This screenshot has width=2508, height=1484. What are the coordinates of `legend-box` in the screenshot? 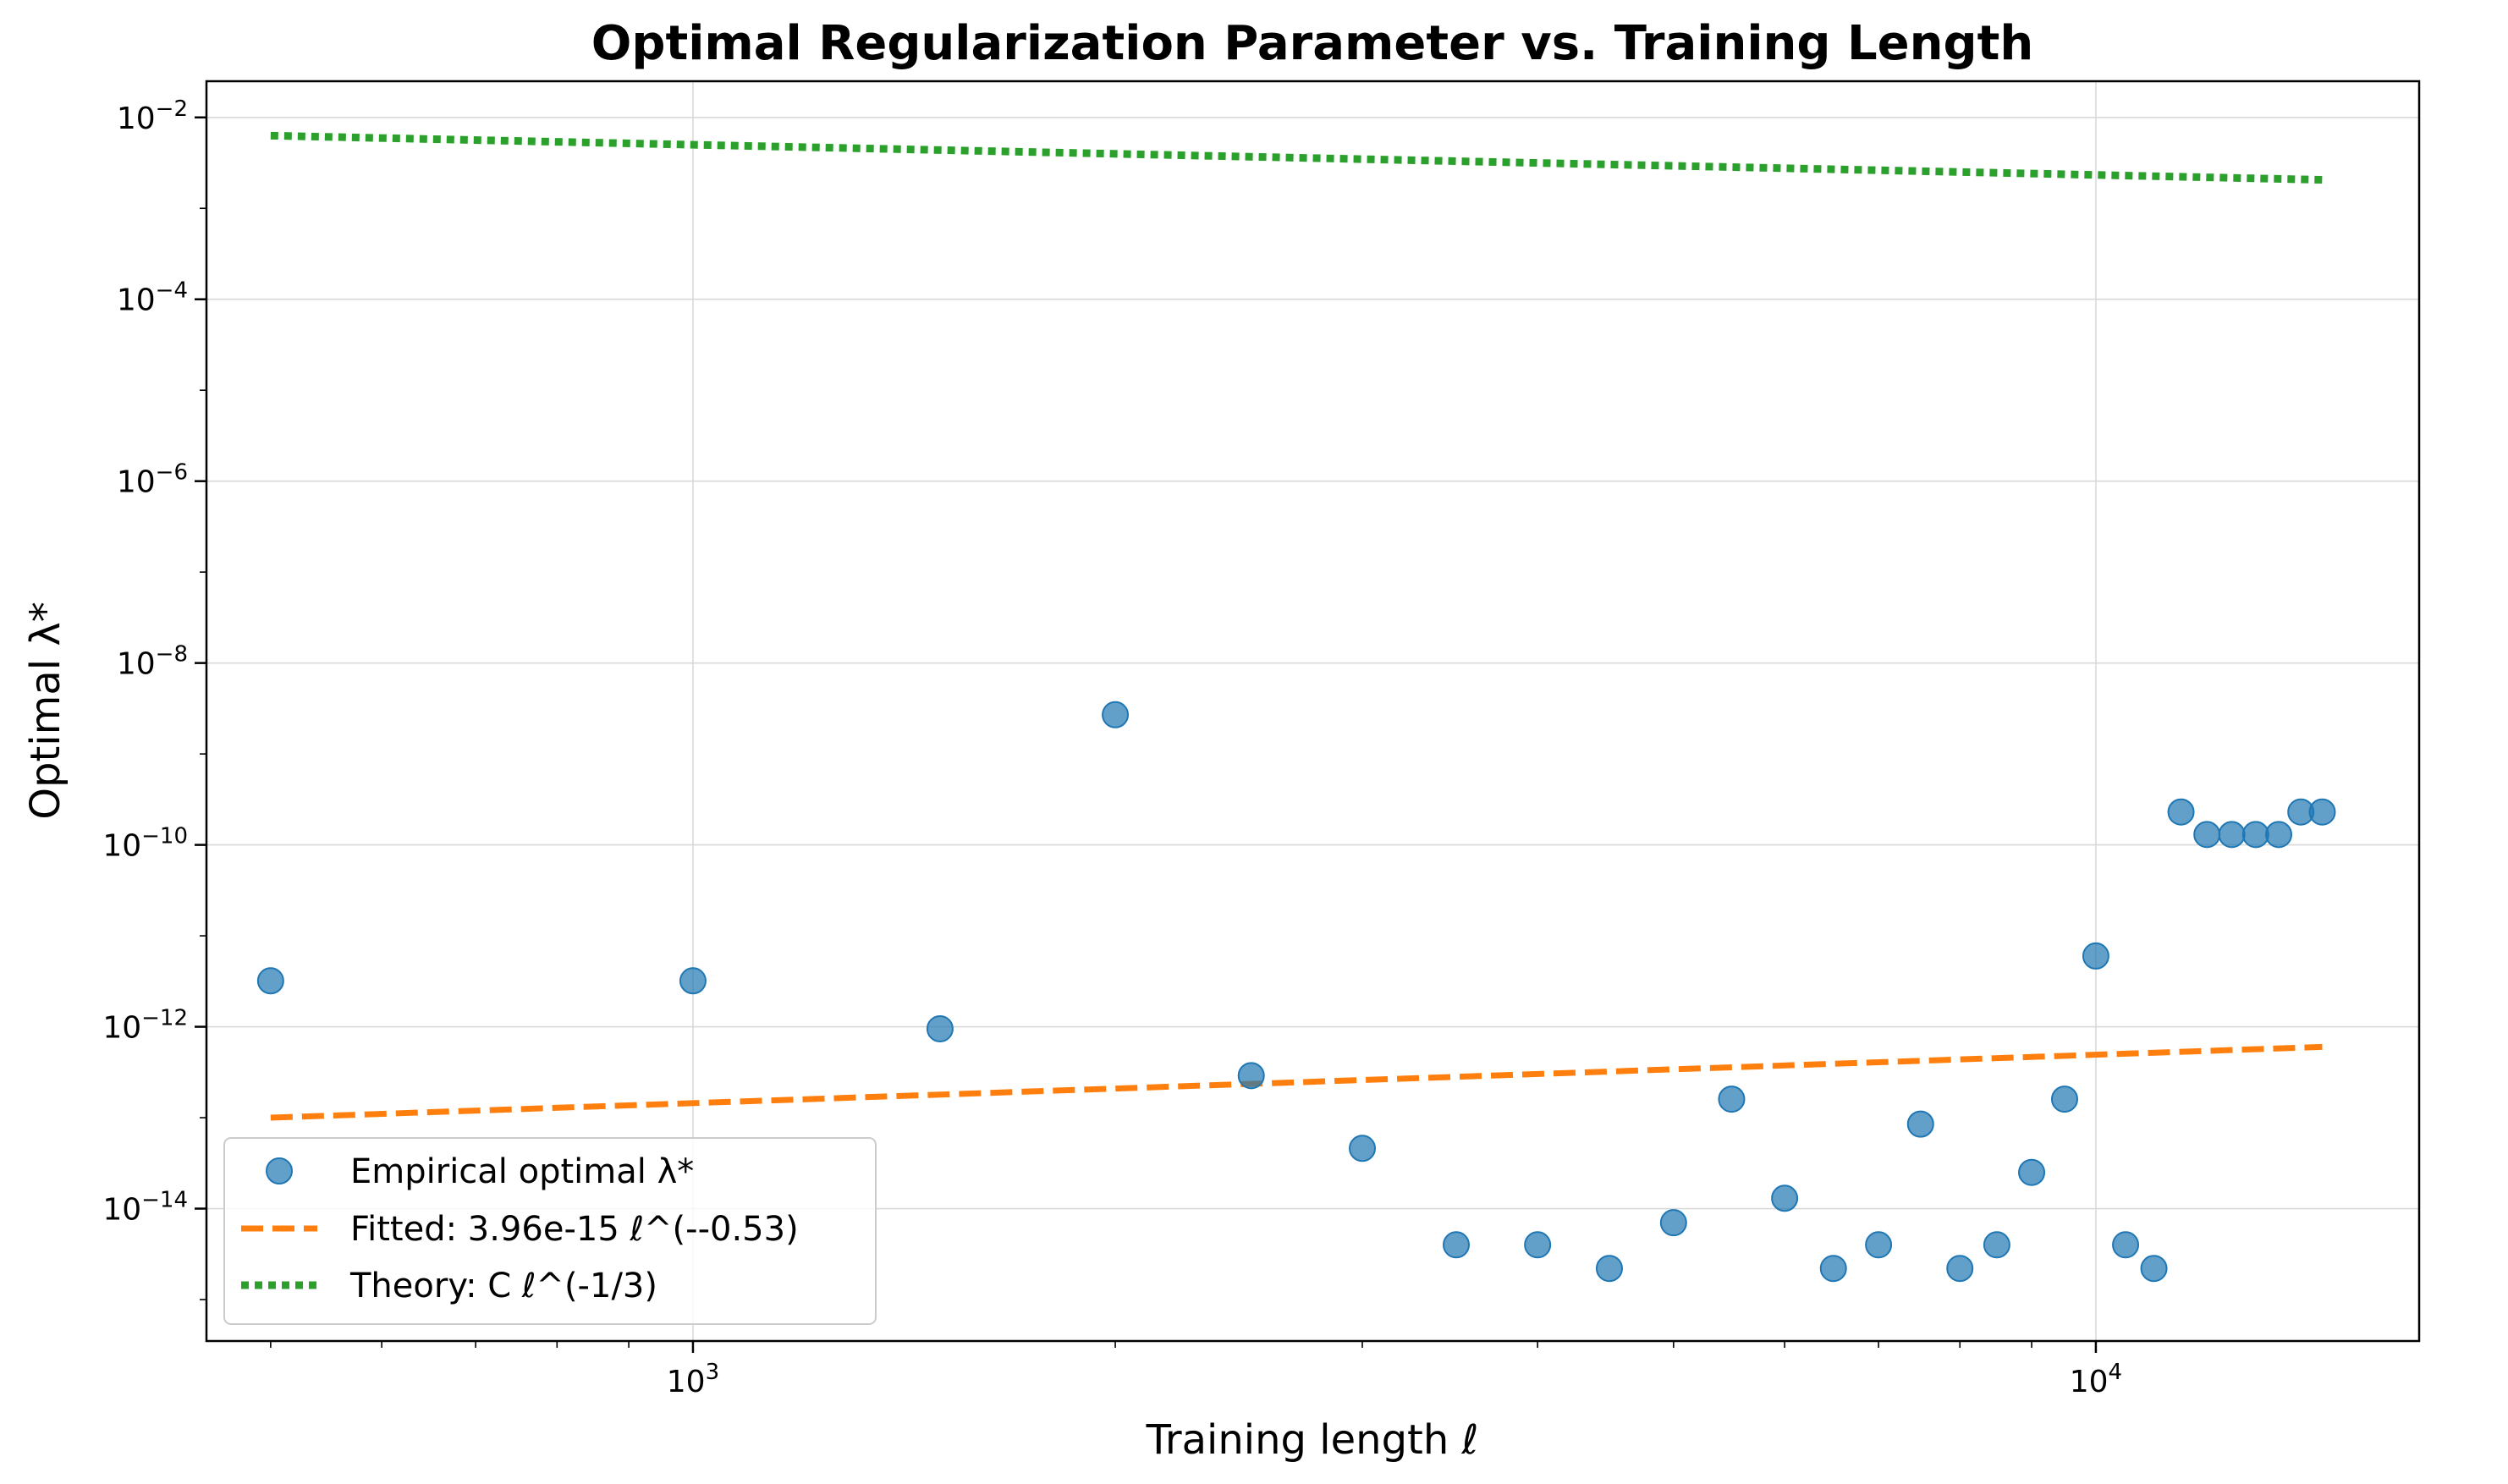 It's located at (550, 1231).